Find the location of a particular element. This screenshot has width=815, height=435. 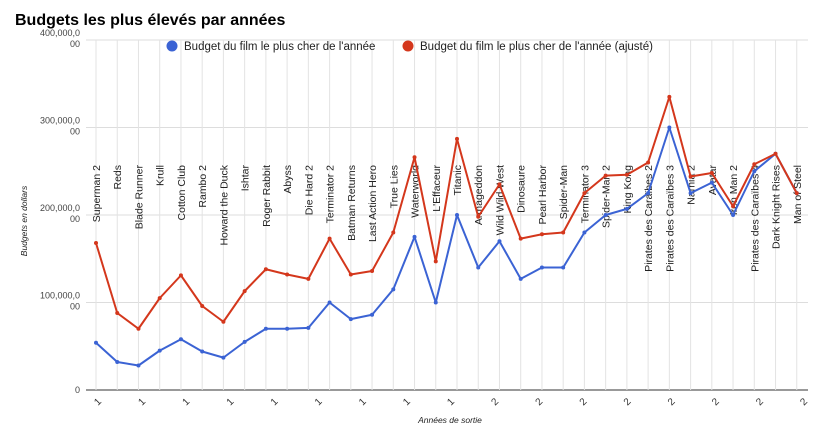

category-label: Cotton Club is located at coordinates (182, 193).